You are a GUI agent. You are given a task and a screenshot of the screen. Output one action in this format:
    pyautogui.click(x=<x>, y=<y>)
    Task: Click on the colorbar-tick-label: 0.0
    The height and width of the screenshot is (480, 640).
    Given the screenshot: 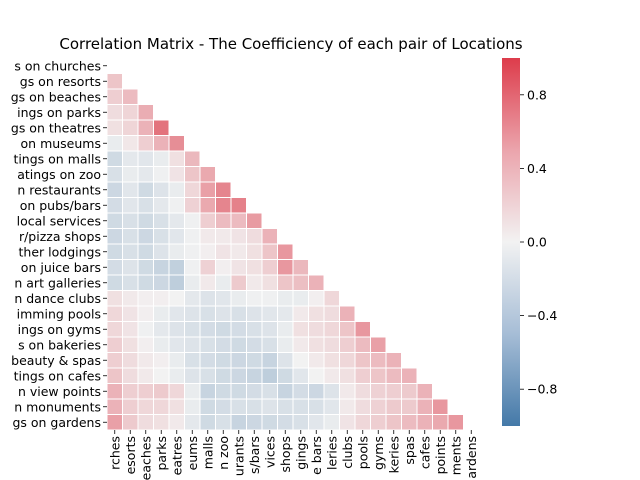 What is the action you would take?
    pyautogui.click(x=537, y=242)
    